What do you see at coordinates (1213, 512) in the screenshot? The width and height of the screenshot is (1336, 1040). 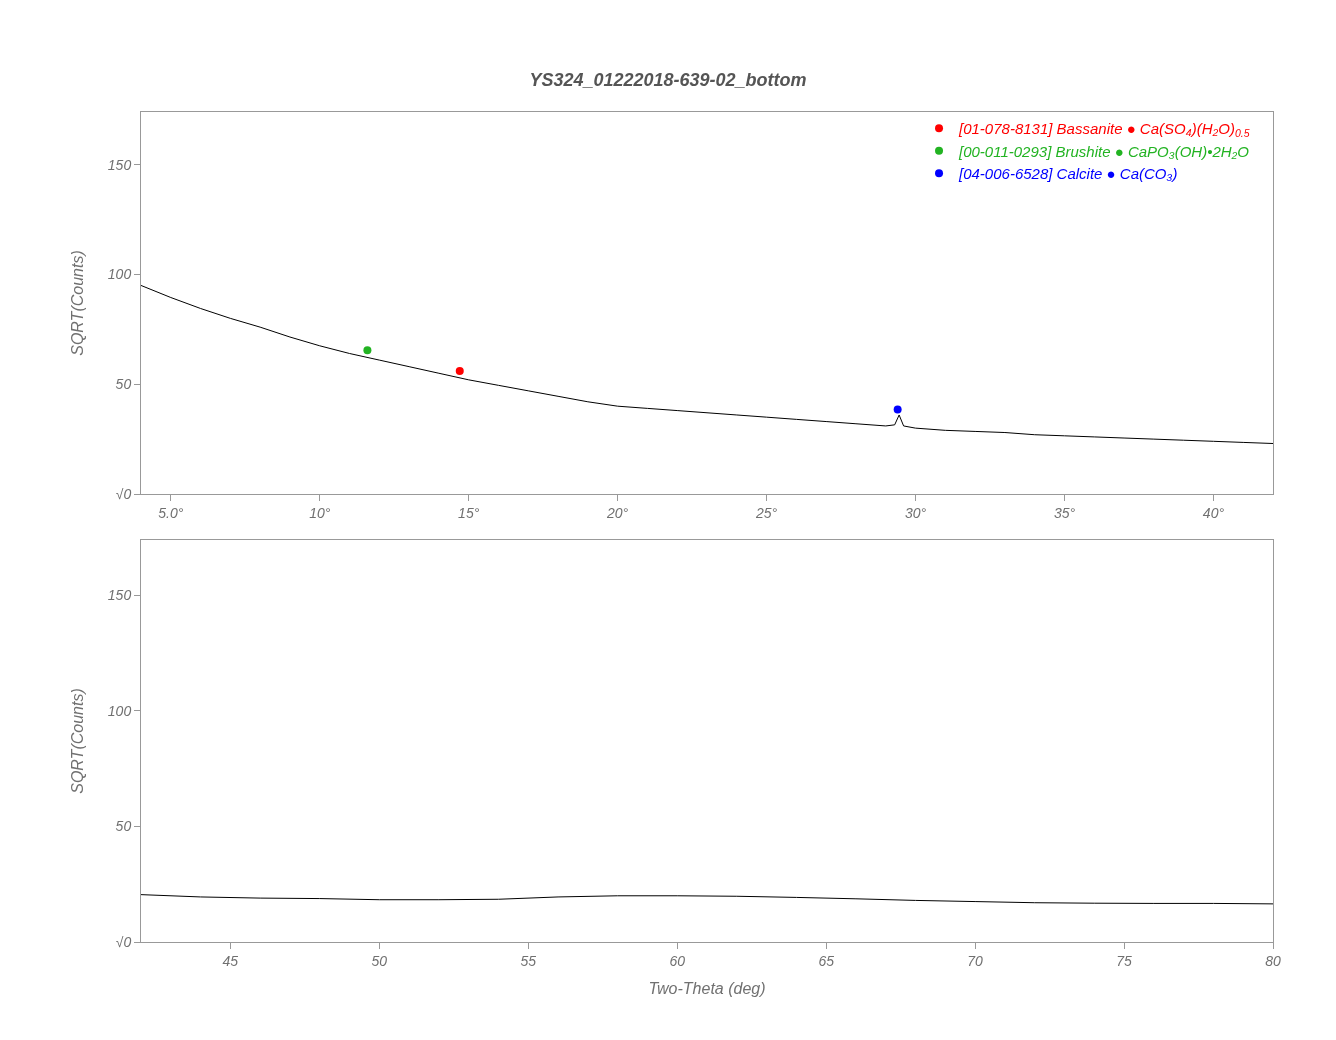 I see `x-tick-label: 40°` at bounding box center [1213, 512].